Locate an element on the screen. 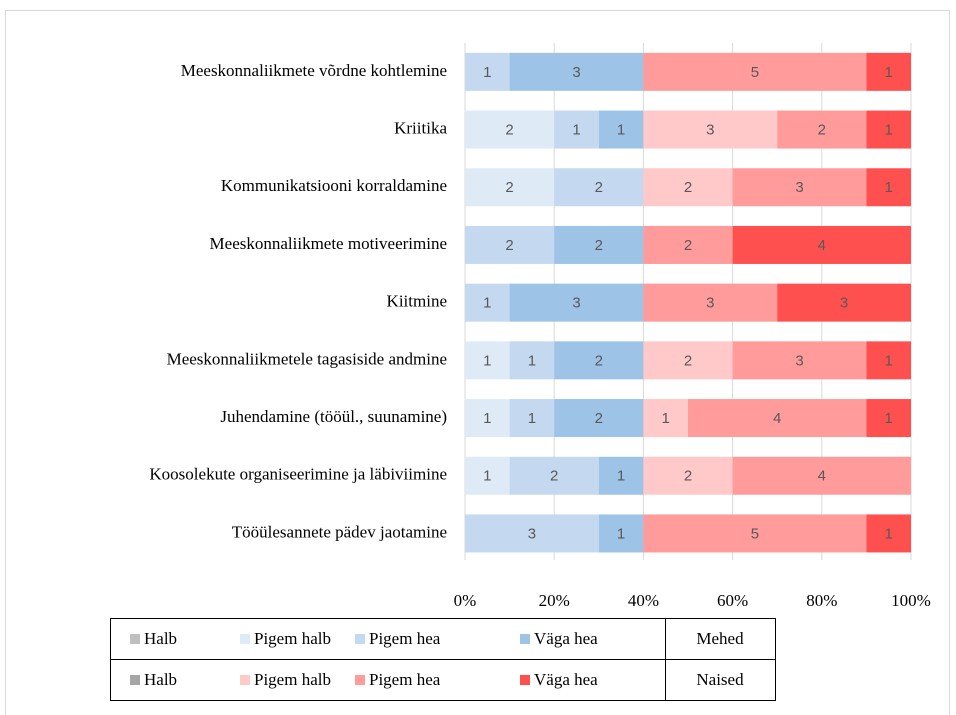  y-tick-label: Meeskonnaliikmetele tagasiside andmine is located at coordinates (307, 358).